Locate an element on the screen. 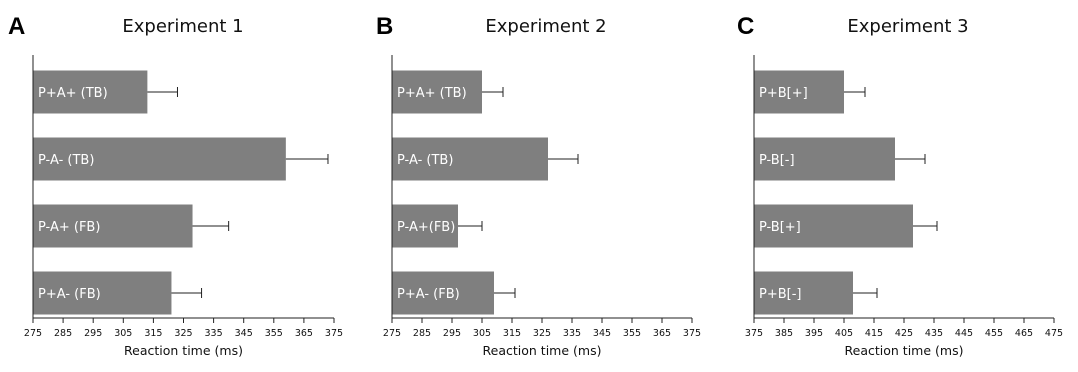 The image size is (1078, 372). x-tick-label: 465 is located at coordinates (1024, 333).